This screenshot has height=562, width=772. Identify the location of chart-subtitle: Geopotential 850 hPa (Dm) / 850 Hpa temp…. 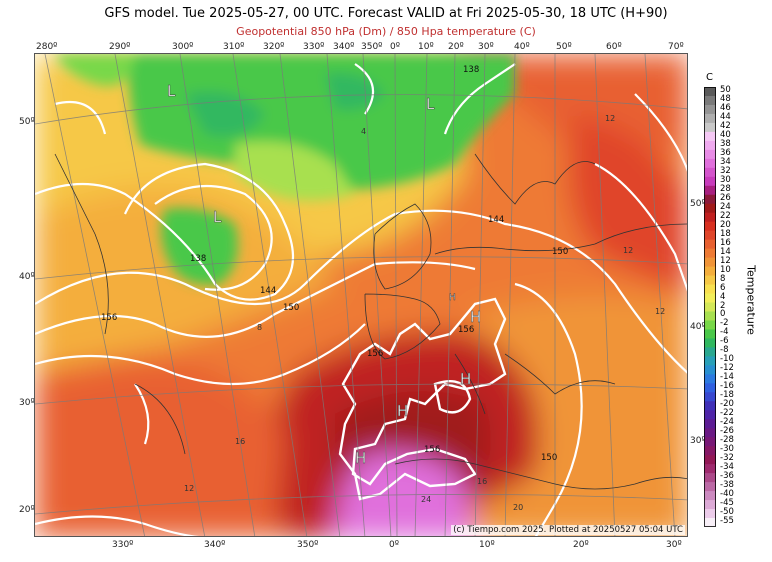
(386, 31).